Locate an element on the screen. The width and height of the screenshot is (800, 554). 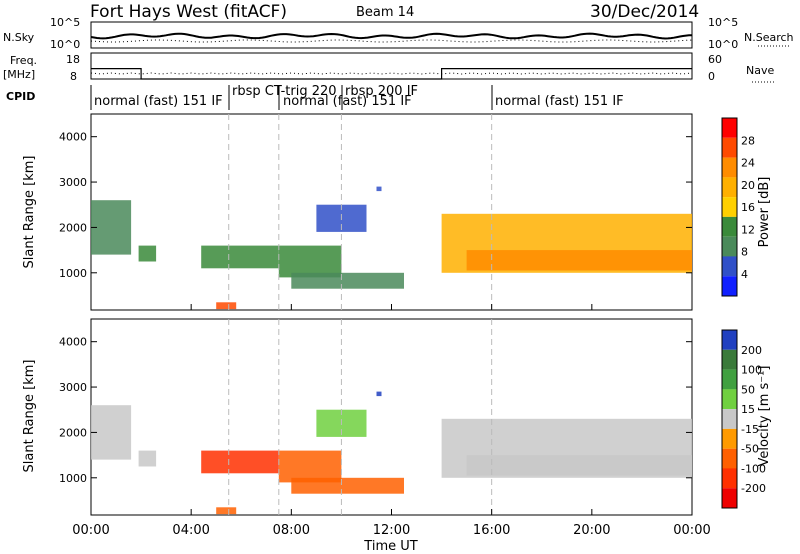
freq-panel-frame is located at coordinates (391, 66).